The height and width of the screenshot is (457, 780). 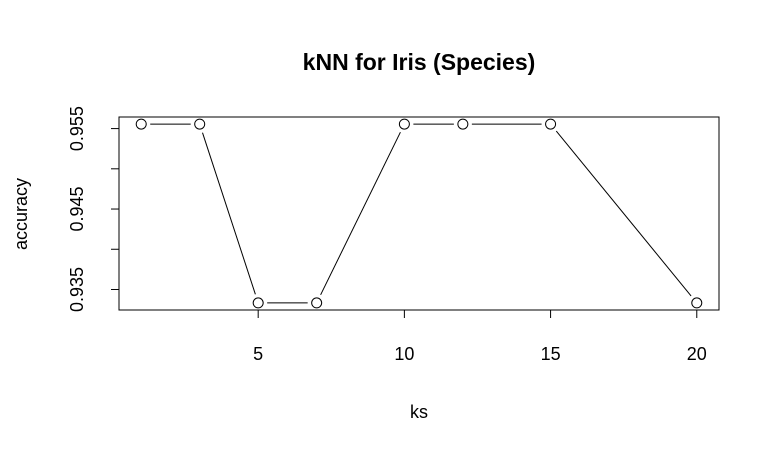 I want to click on x-tick-label: 15, so click(x=551, y=354).